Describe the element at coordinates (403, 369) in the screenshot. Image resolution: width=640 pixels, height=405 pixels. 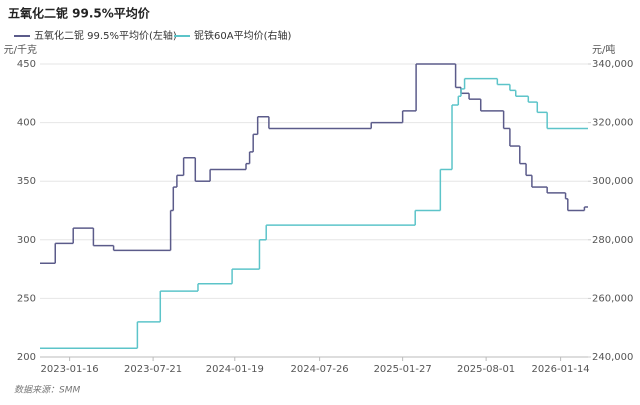
I see `x-tick-label: 2025-01-27` at that location.